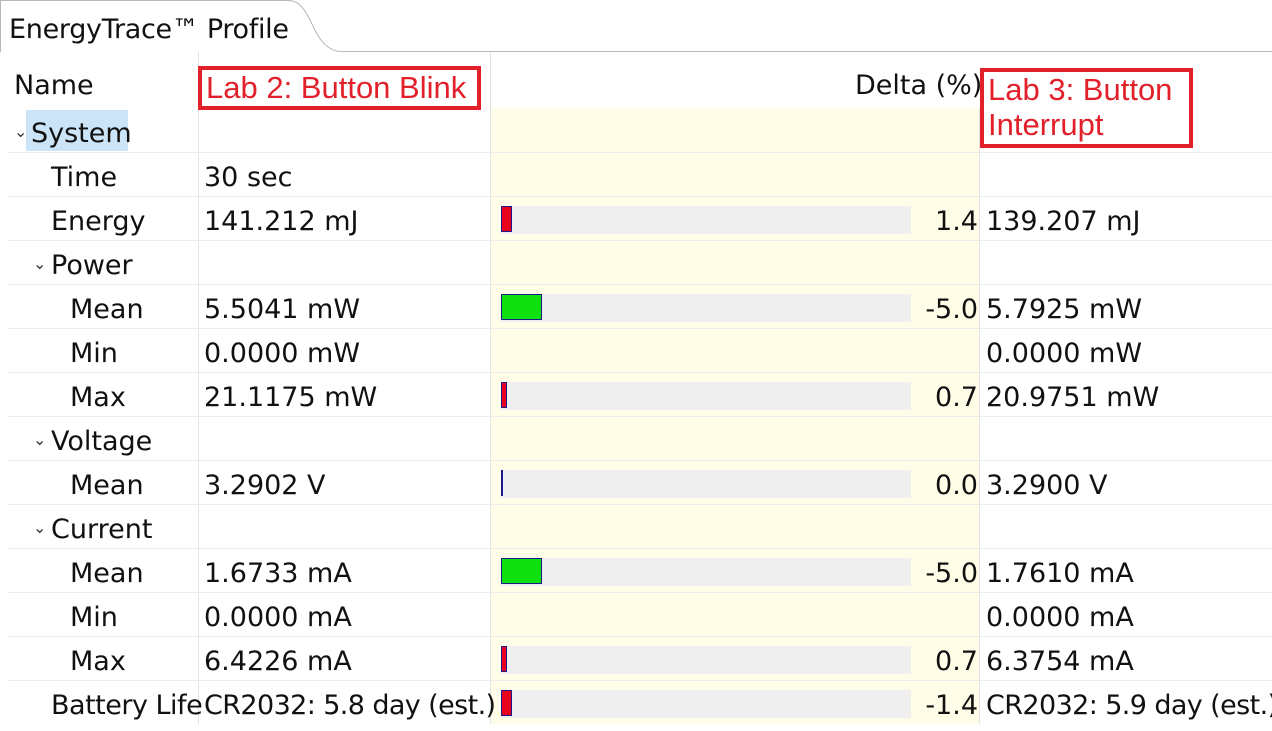 The image size is (1272, 731). I want to click on table-row-energy: Energy 141.212 mJ 1.4 139.207 mJ, so click(640, 219).